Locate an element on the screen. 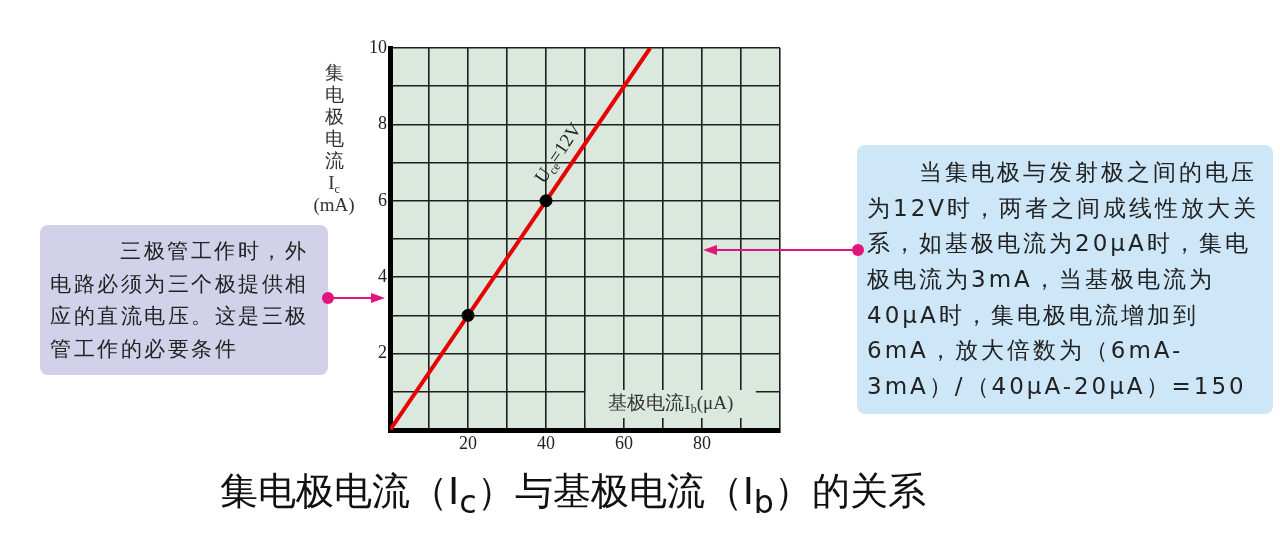 This screenshot has height=533, width=1280. y-tick-label: 2 is located at coordinates (382, 352).